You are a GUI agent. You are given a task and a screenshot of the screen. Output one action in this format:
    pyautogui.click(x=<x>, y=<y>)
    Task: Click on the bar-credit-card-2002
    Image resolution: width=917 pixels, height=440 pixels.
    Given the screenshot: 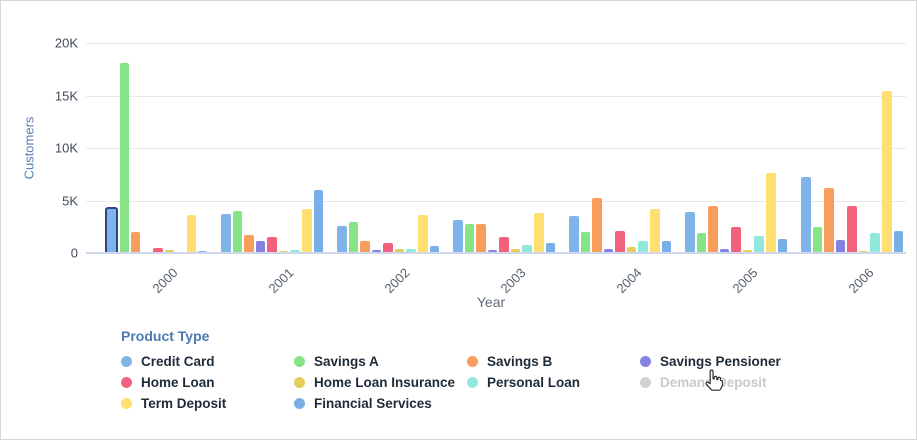 What is the action you would take?
    pyautogui.click(x=342, y=239)
    